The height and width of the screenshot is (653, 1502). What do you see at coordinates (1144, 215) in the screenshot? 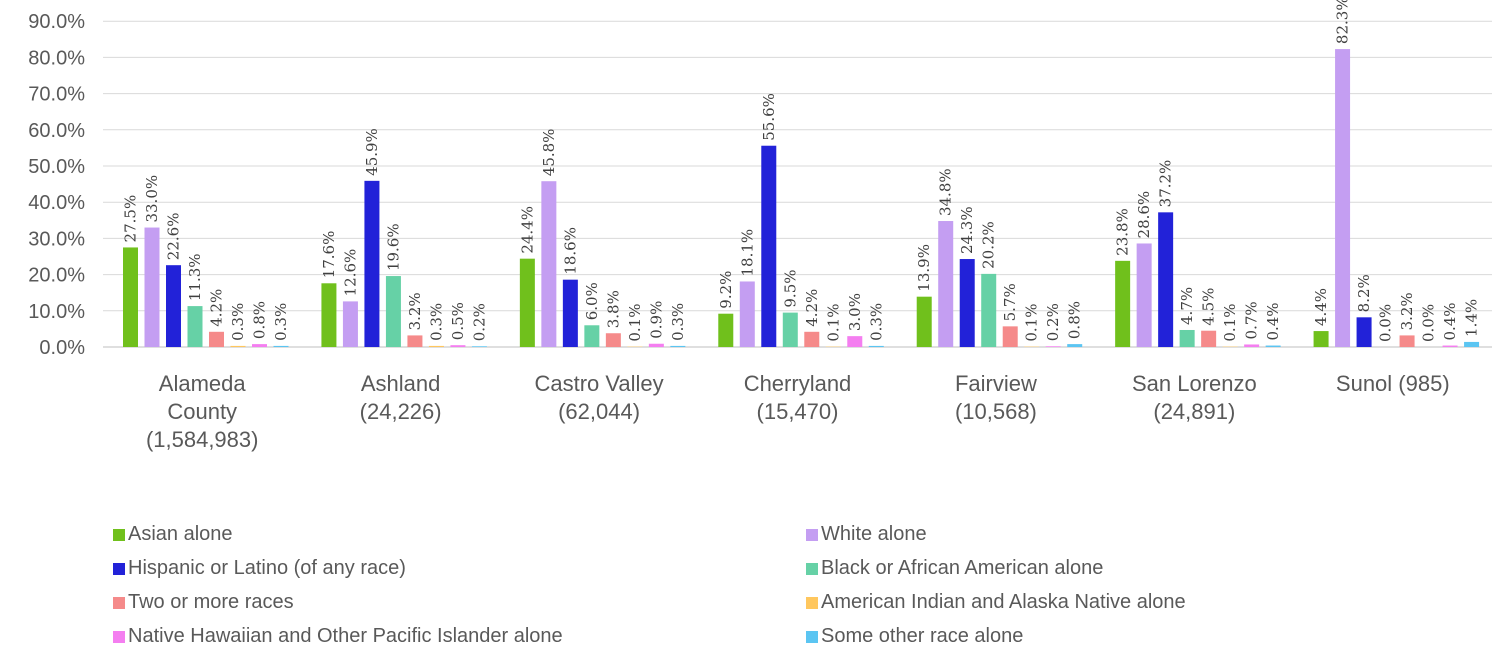
I see `data-label: 28.6%` at bounding box center [1144, 215].